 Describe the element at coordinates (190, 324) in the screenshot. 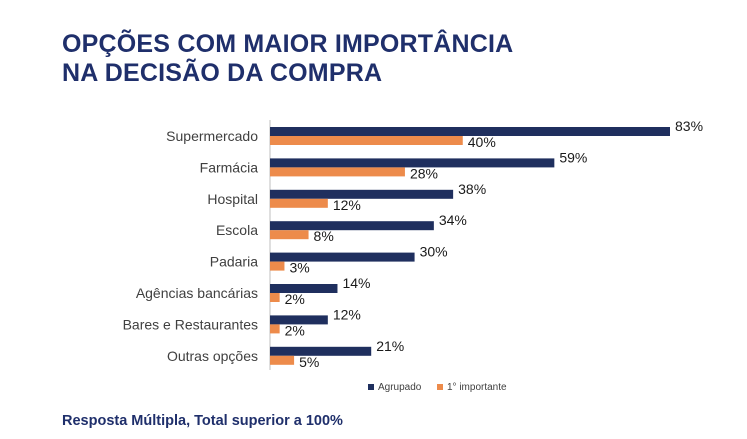

I see `category-label-6: Bares e Restaurantes` at that location.